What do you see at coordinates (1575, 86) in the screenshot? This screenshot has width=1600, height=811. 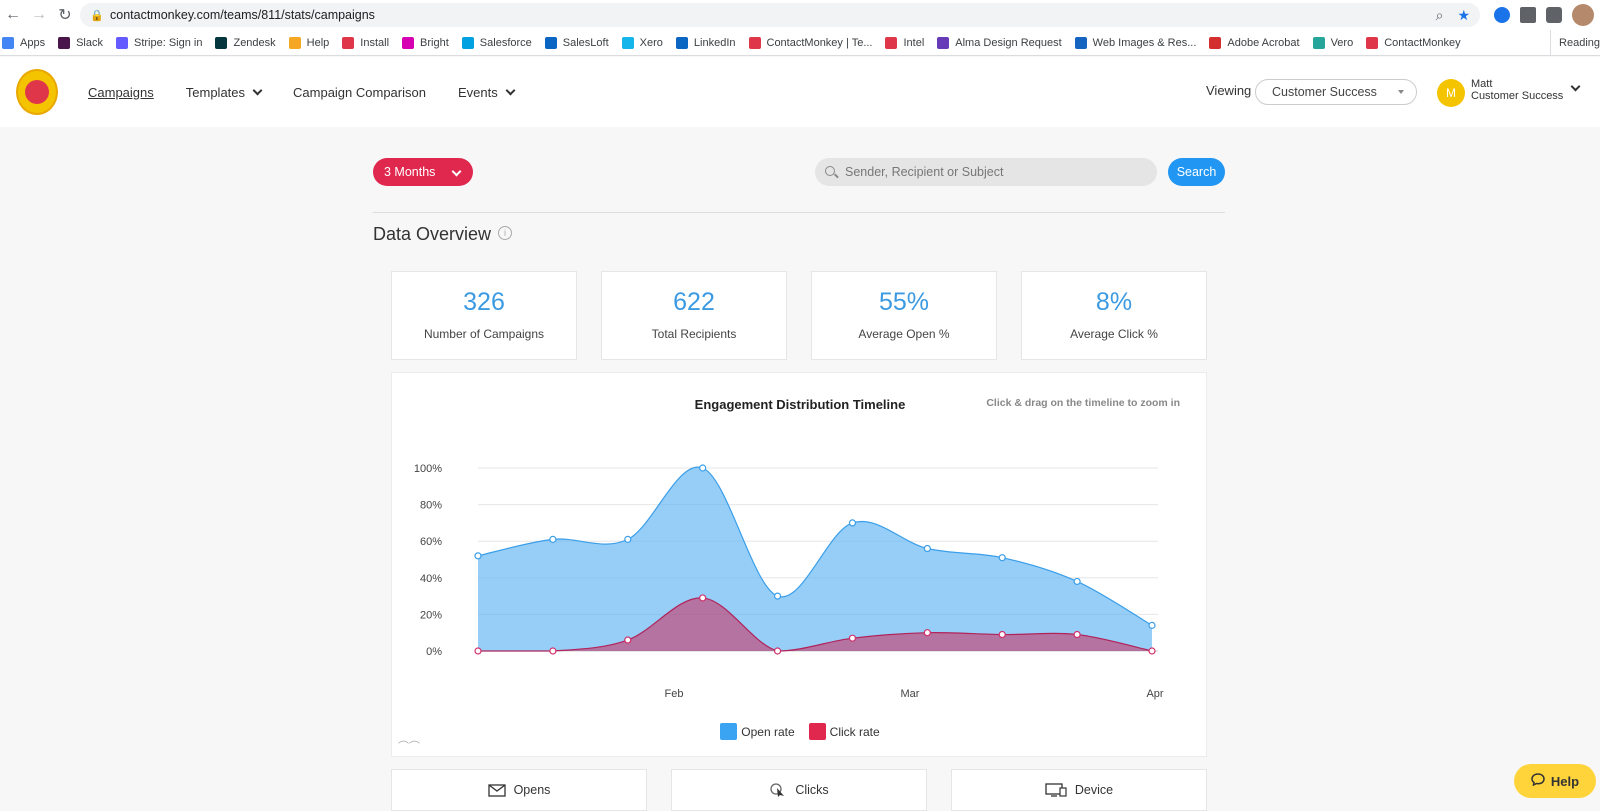 I see `user-menu-chevron-icon` at bounding box center [1575, 86].